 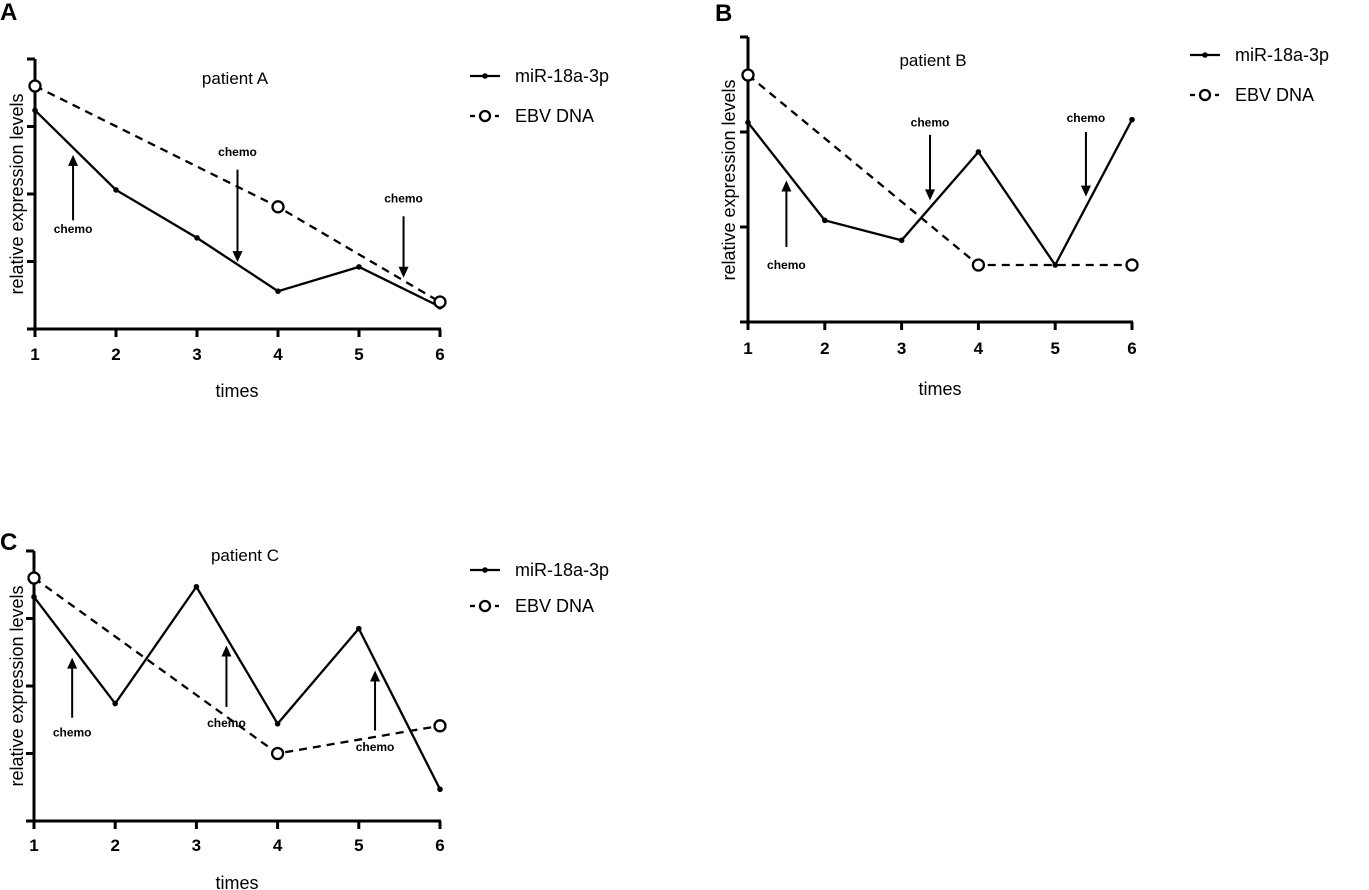 What do you see at coordinates (932, 60) in the screenshot?
I see `chart-title: patient B` at bounding box center [932, 60].